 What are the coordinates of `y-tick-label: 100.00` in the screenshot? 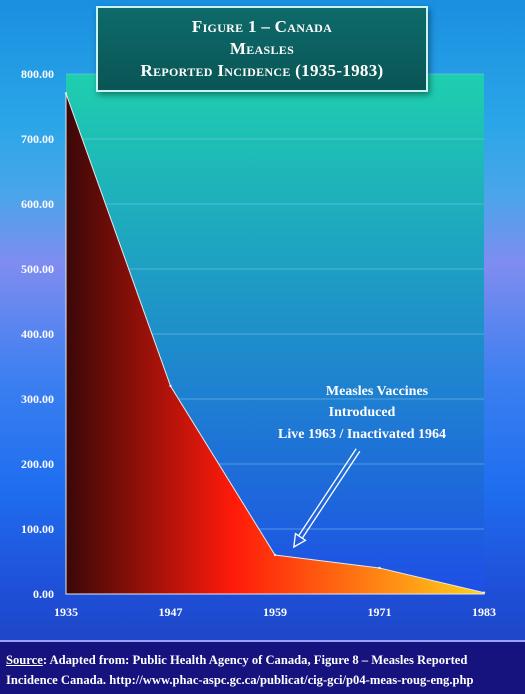 It's located at (37, 529).